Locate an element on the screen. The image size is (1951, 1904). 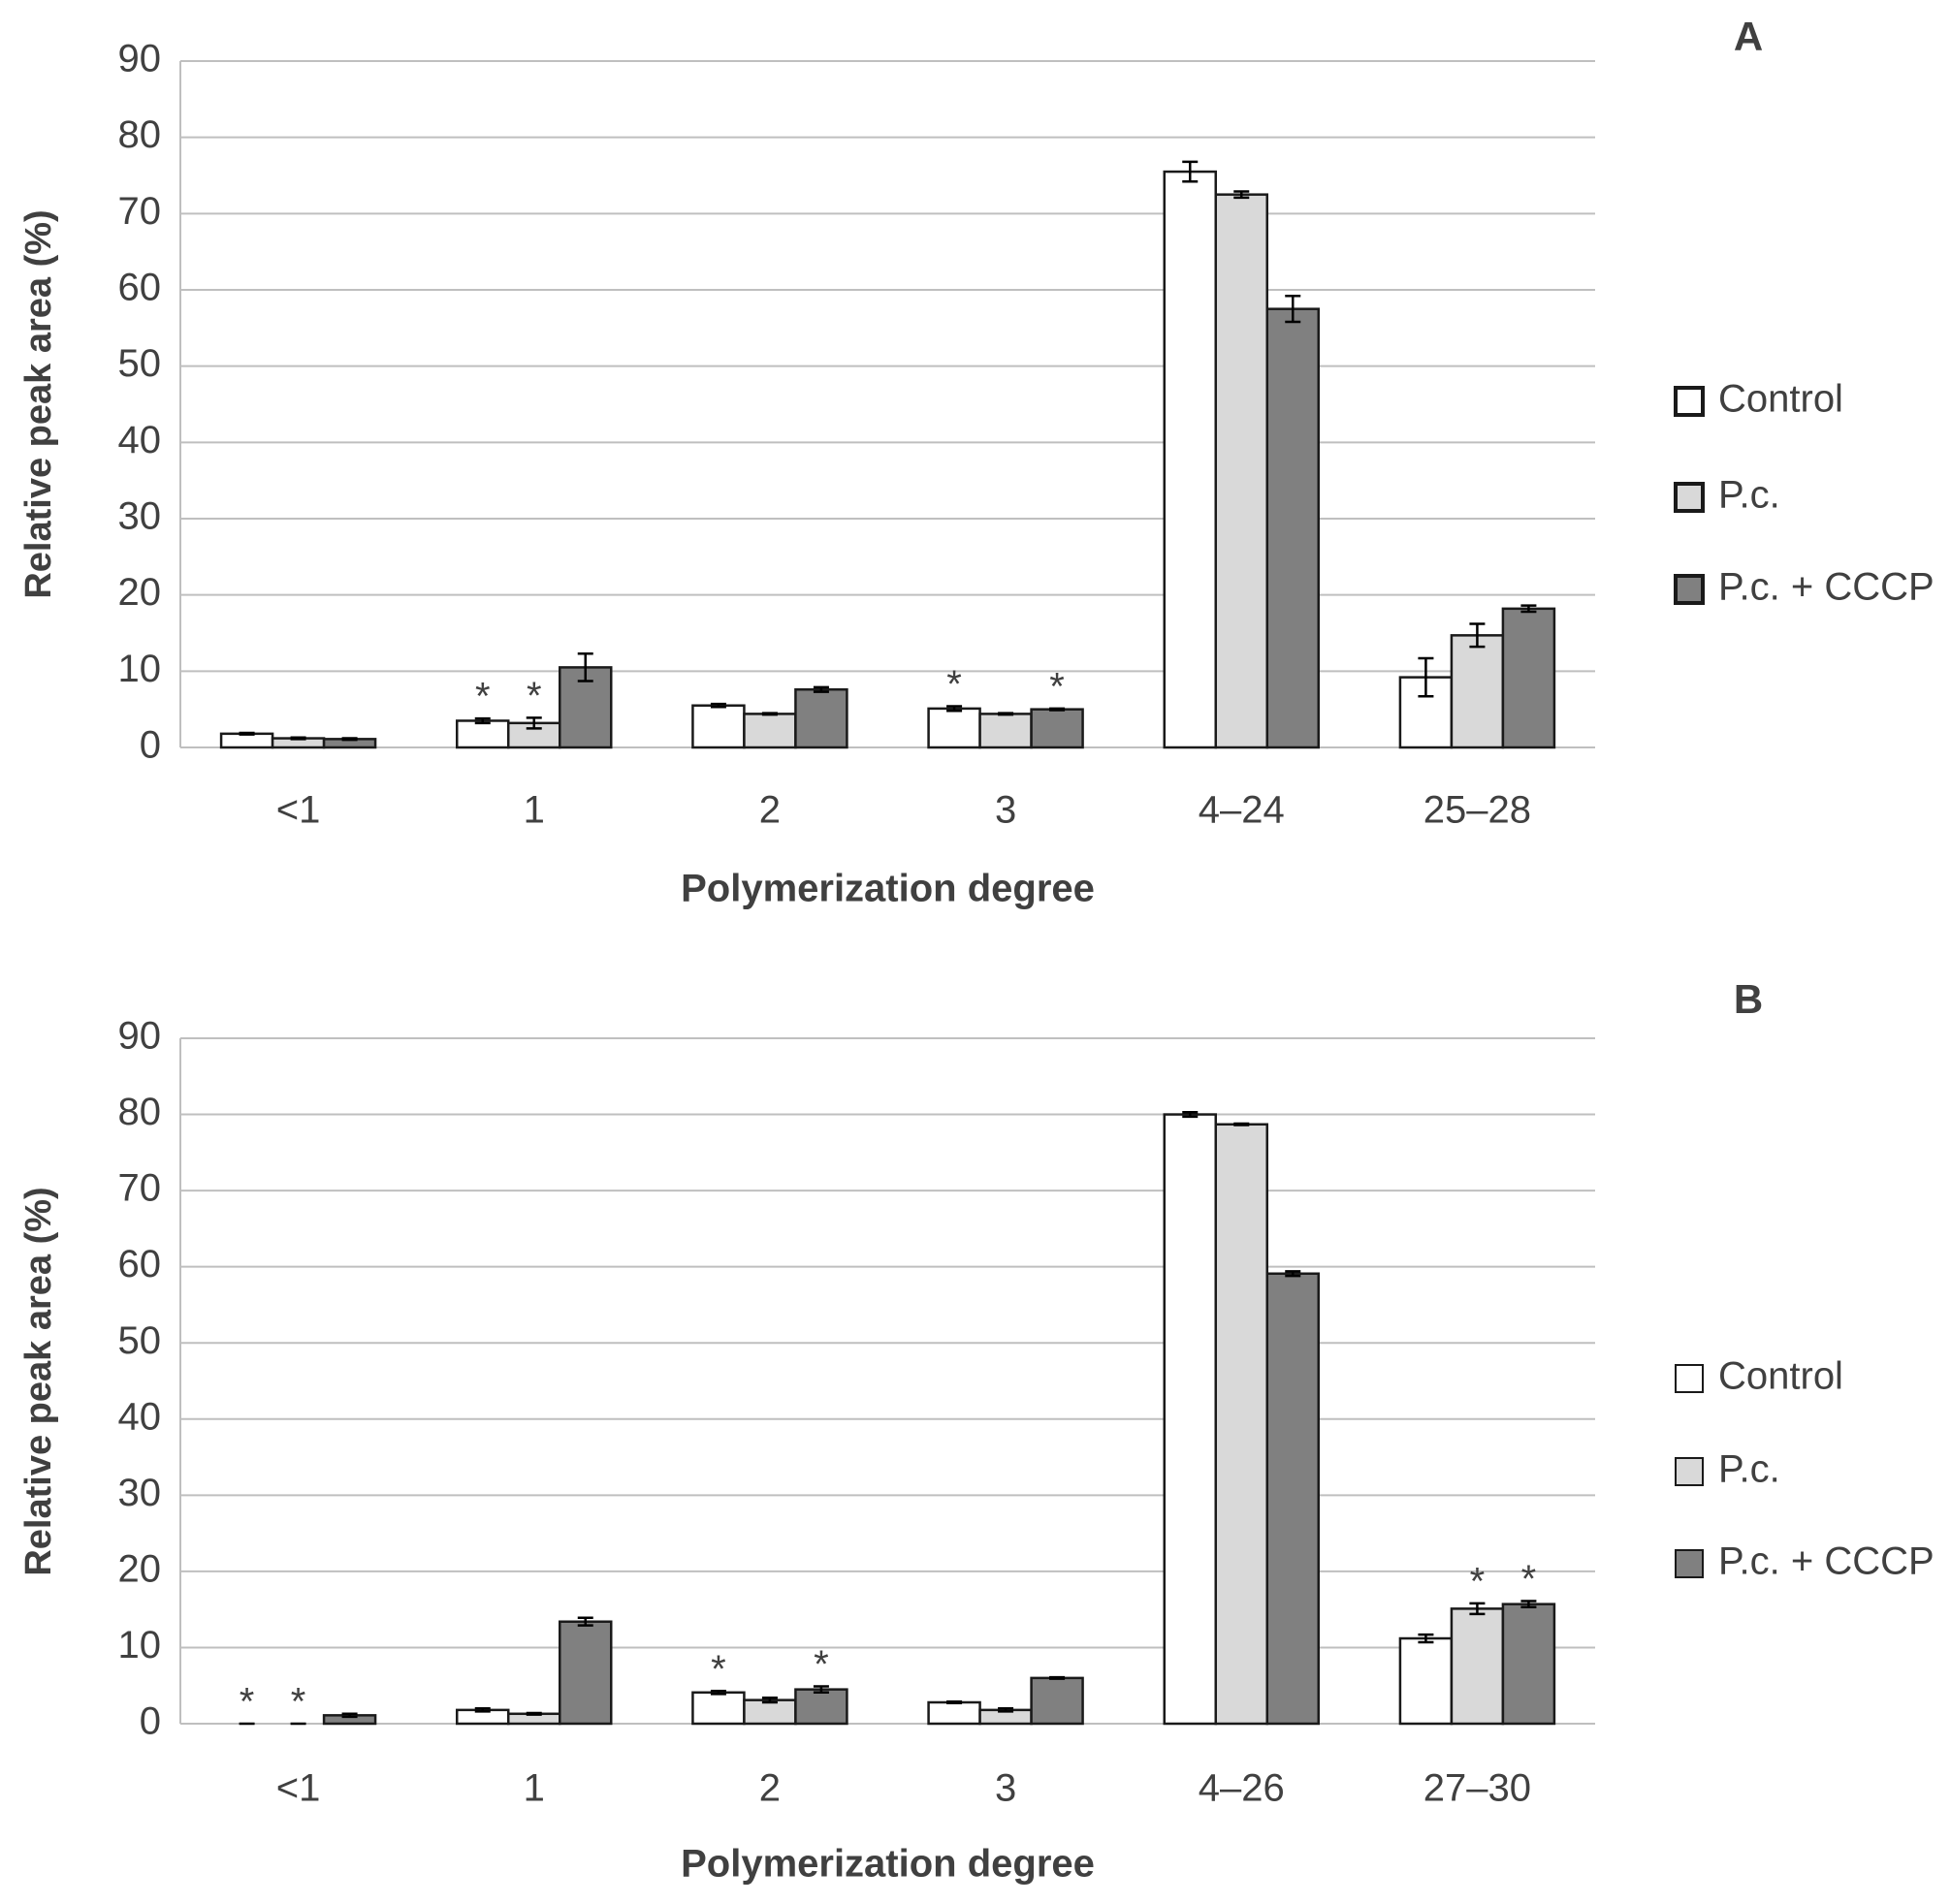
x-tick-label: 4–24 is located at coordinates (1242, 810).